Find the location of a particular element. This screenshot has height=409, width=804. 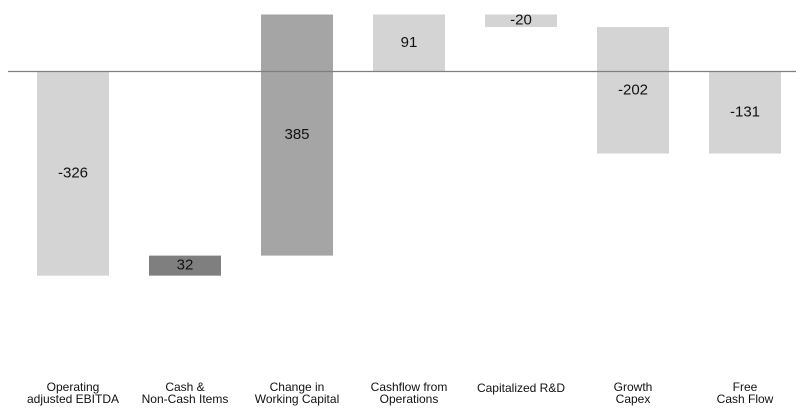

category-label-line: Cash Flow is located at coordinates (745, 399).